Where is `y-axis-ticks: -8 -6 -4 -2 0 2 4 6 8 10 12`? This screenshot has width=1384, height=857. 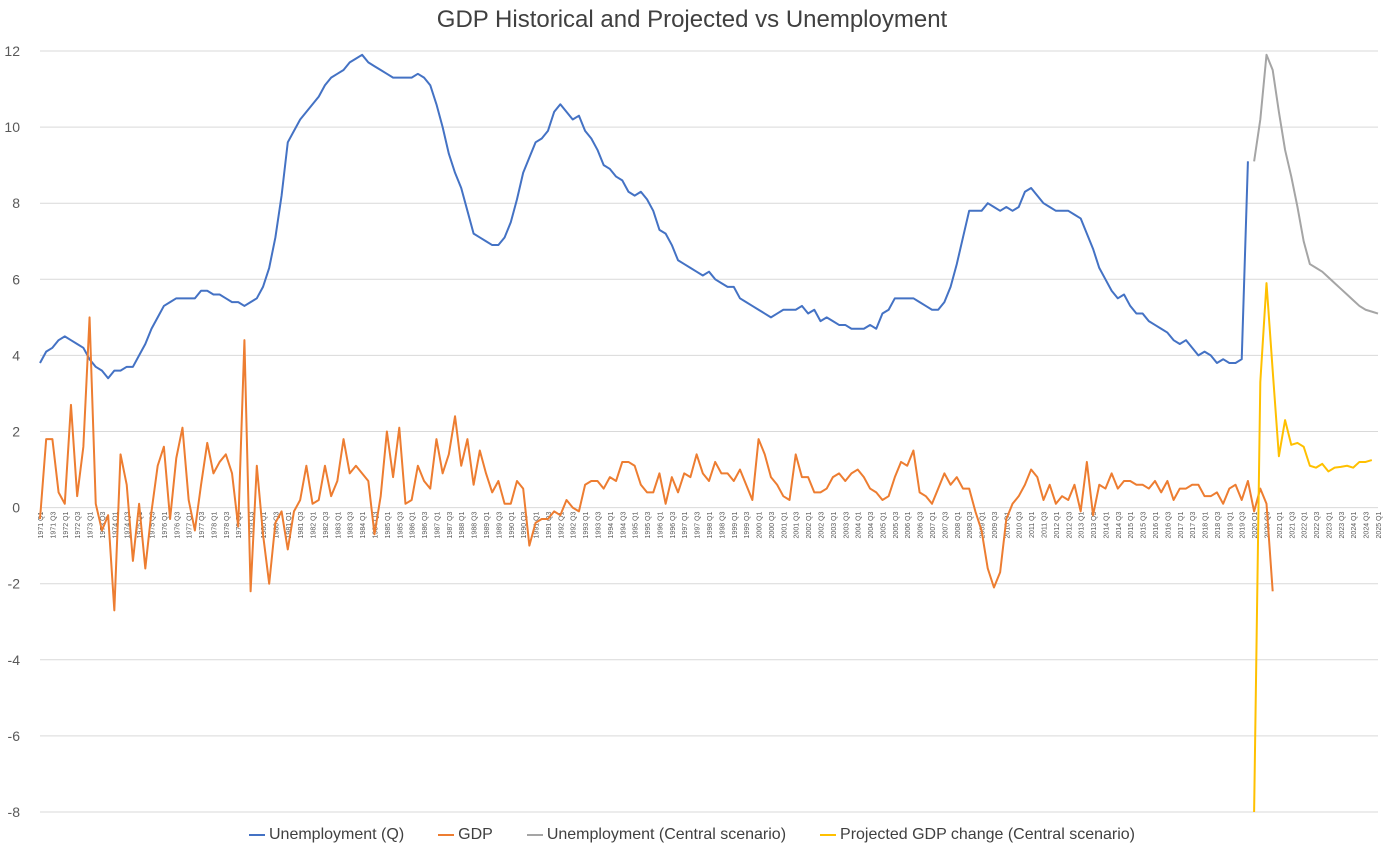
y-axis-ticks: -8 -6 -4 -2 0 2 4 6 8 10 12 is located at coordinates (12, 431).